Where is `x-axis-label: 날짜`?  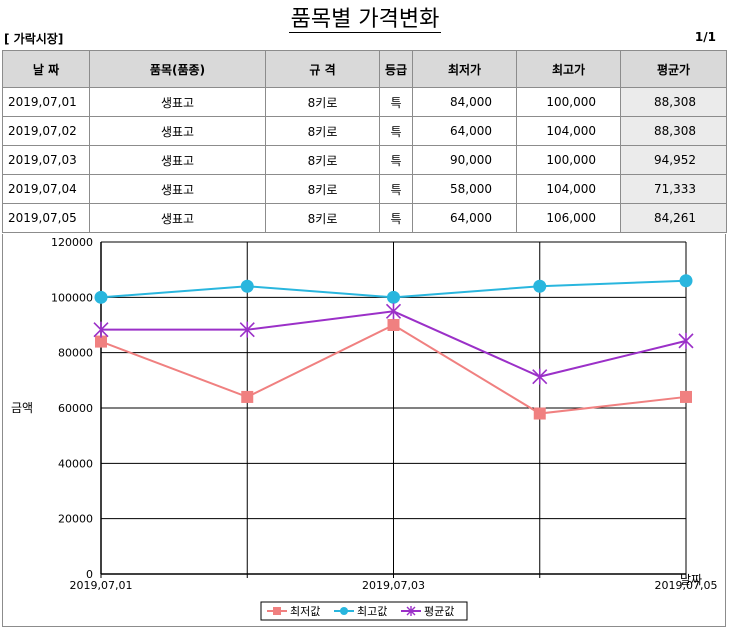
x-axis-label: 날짜 is located at coordinates (691, 580).